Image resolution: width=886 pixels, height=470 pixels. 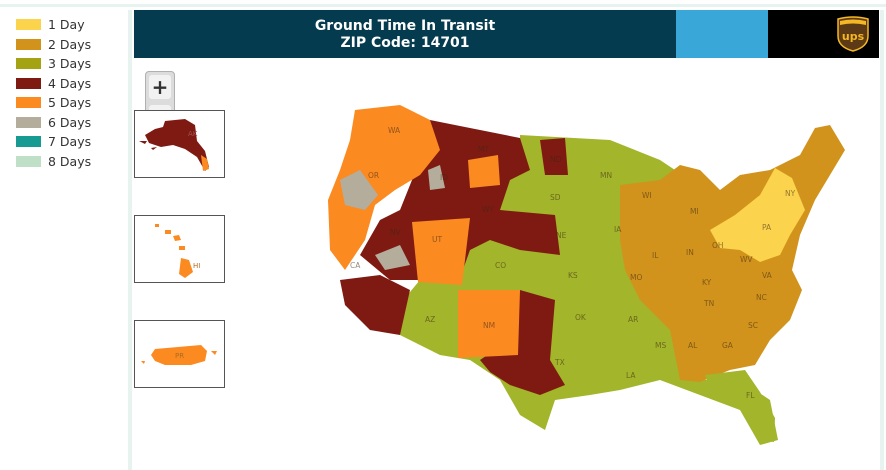 I want to click on legend-item-4-days: 4 Days, so click(x=71, y=84).